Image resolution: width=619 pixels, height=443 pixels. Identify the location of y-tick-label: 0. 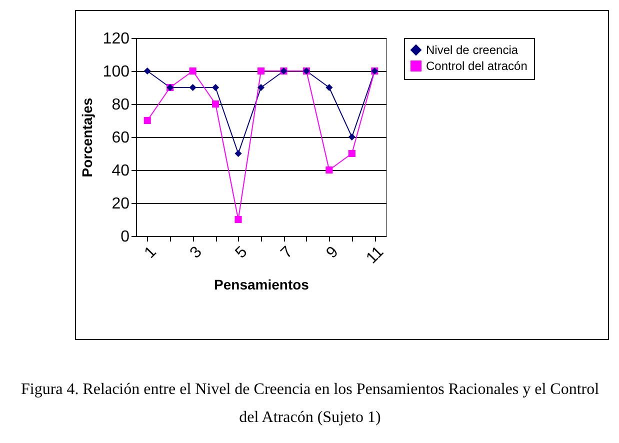
(125, 237).